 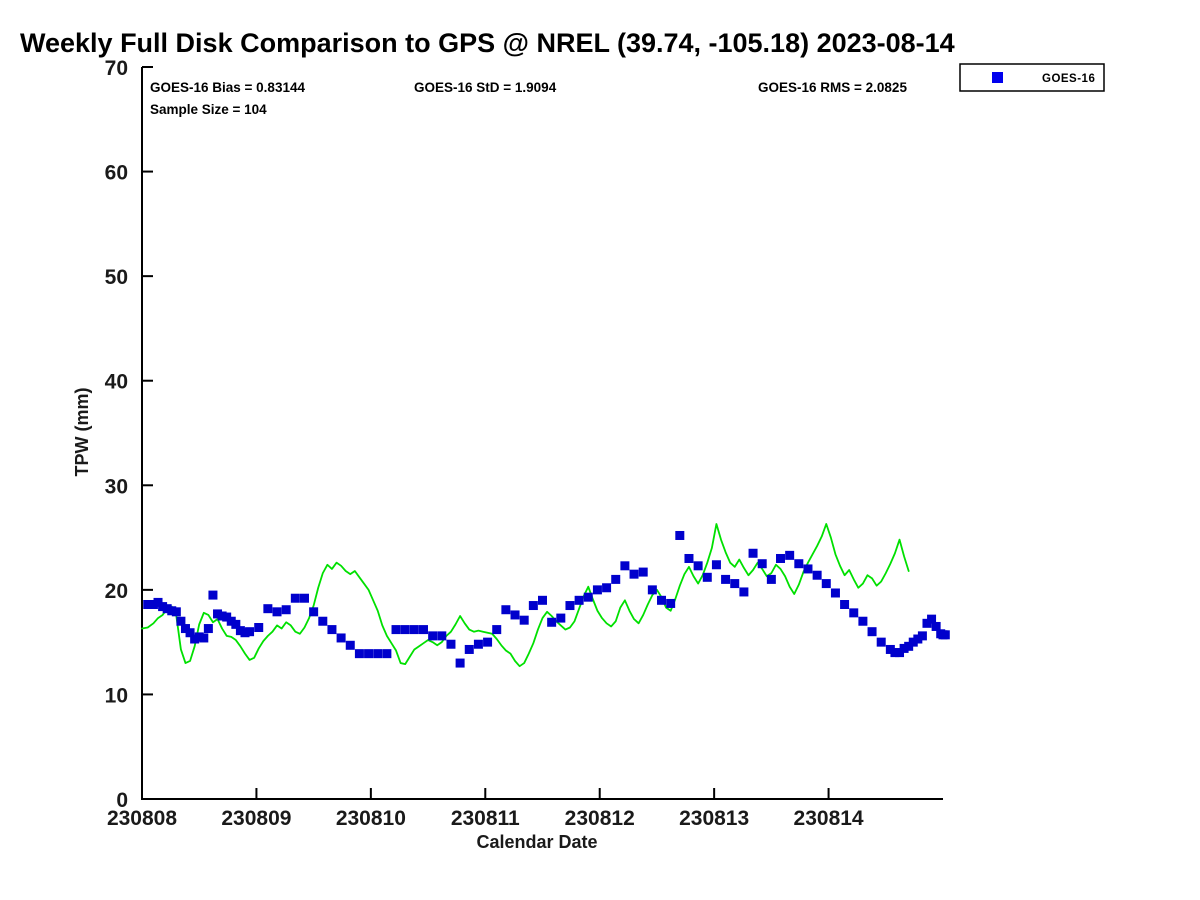 I want to click on gps-line-series, so click(x=525, y=595).